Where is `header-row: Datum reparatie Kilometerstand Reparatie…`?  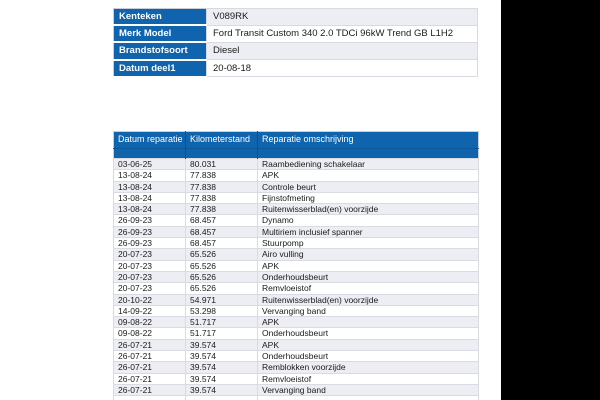 header-row: Datum reparatie Kilometerstand Reparatie… is located at coordinates (296, 140).